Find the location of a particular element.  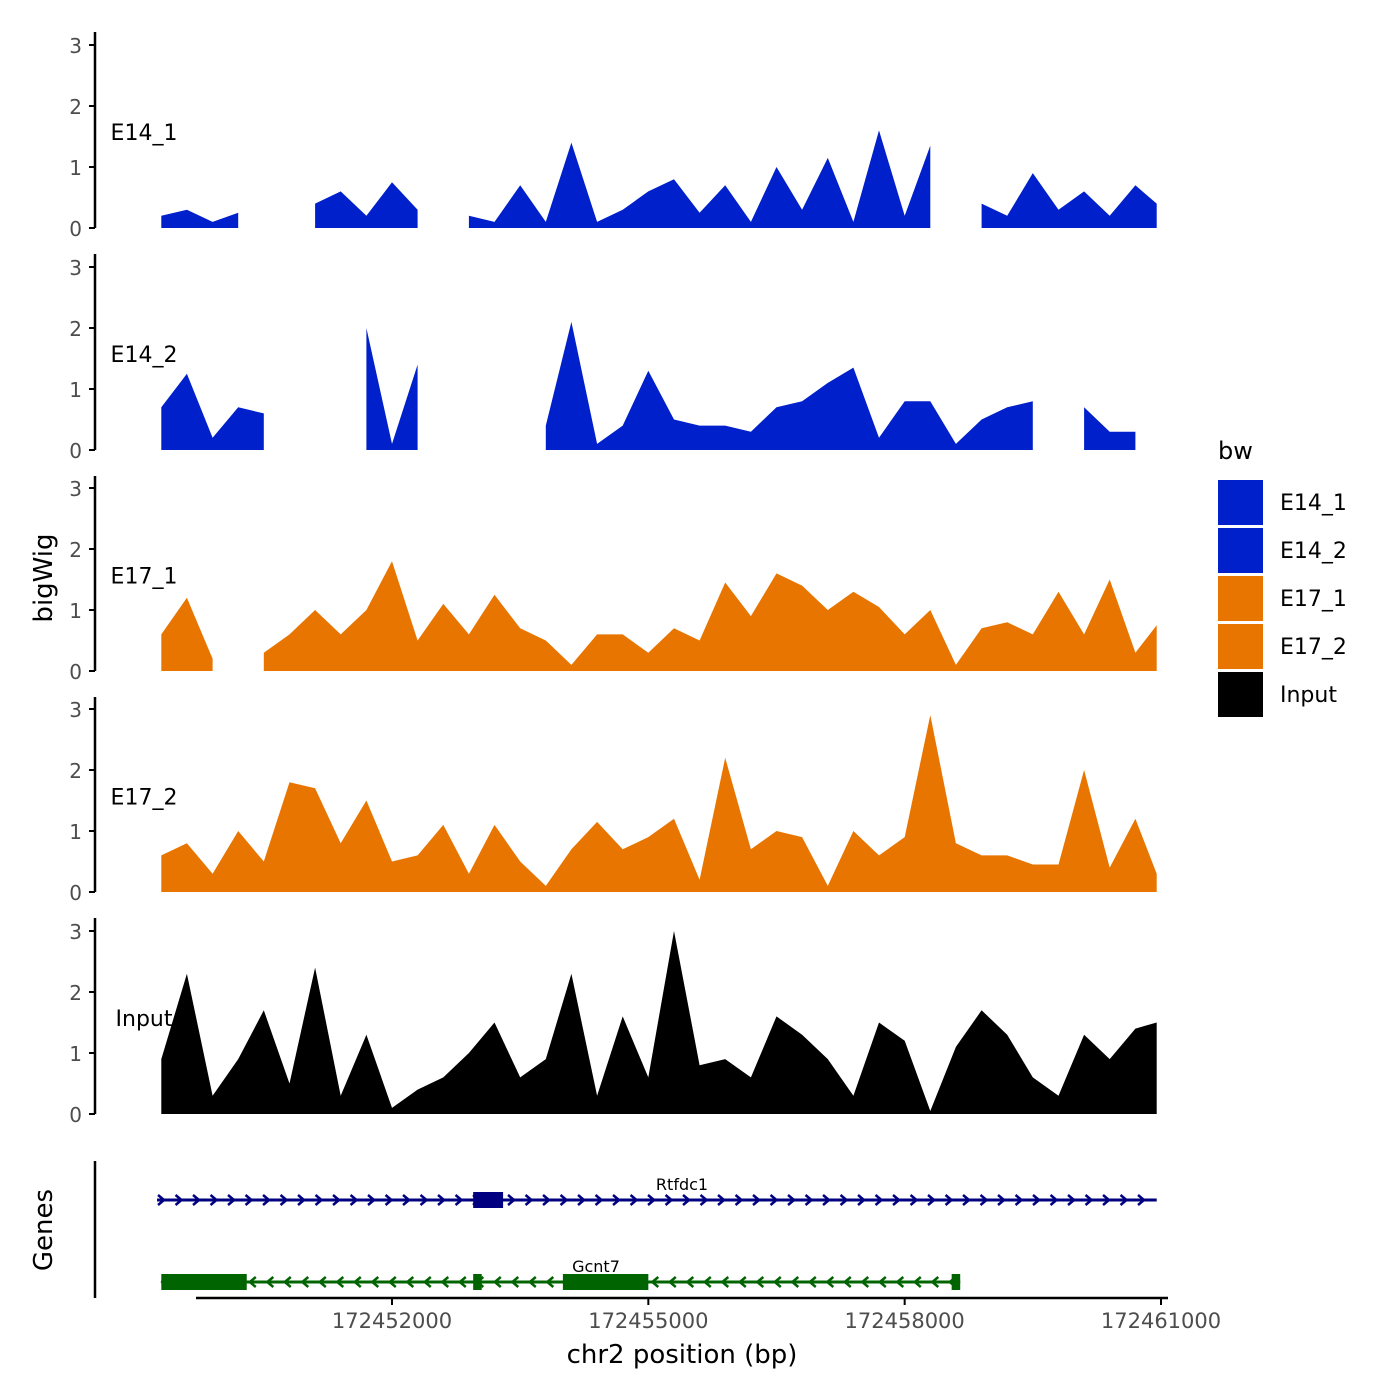

track-e17-1: 0 1 2 3 E17_1 is located at coordinates (613, 580).